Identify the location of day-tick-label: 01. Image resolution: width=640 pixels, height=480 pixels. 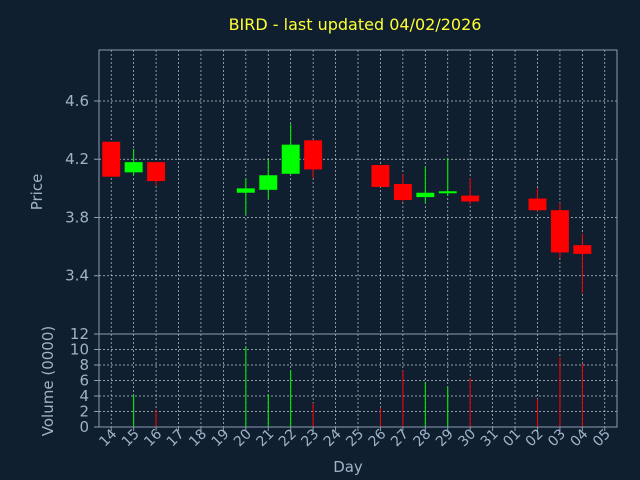
(512, 438).